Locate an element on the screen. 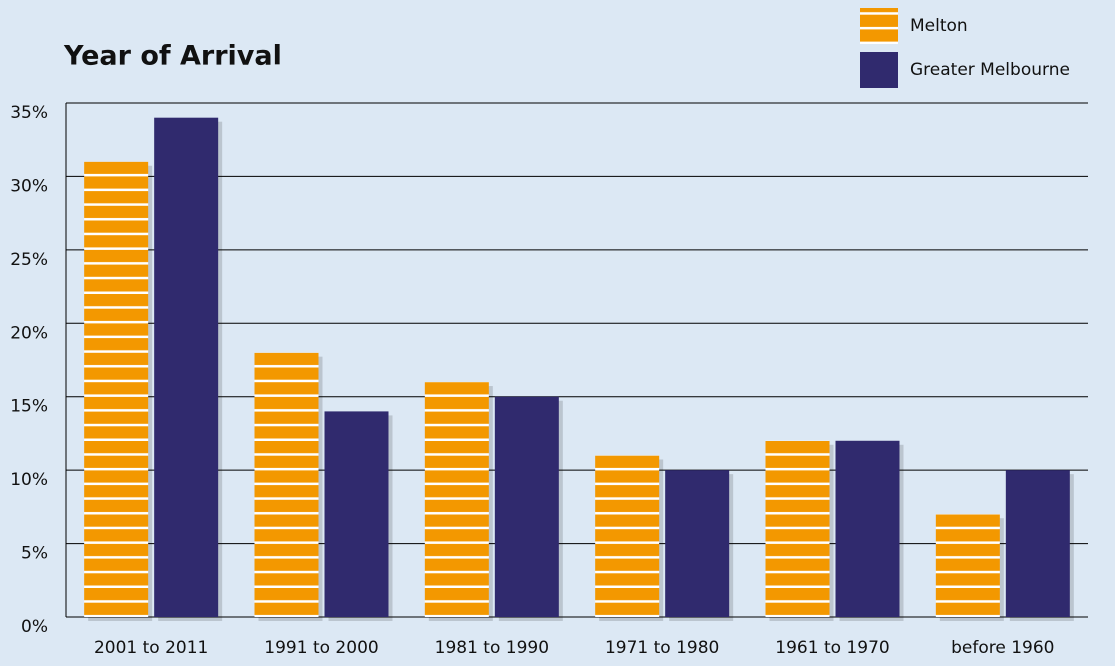 This screenshot has height=666, width=1115. legend-label: Greater Melbourne is located at coordinates (990, 70).